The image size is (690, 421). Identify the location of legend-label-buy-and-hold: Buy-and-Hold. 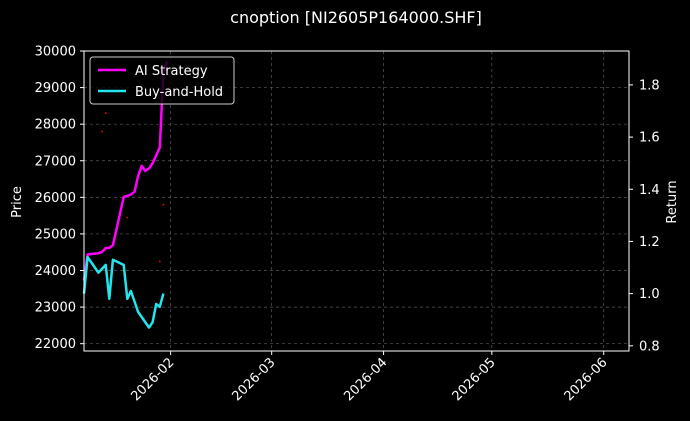
(179, 92).